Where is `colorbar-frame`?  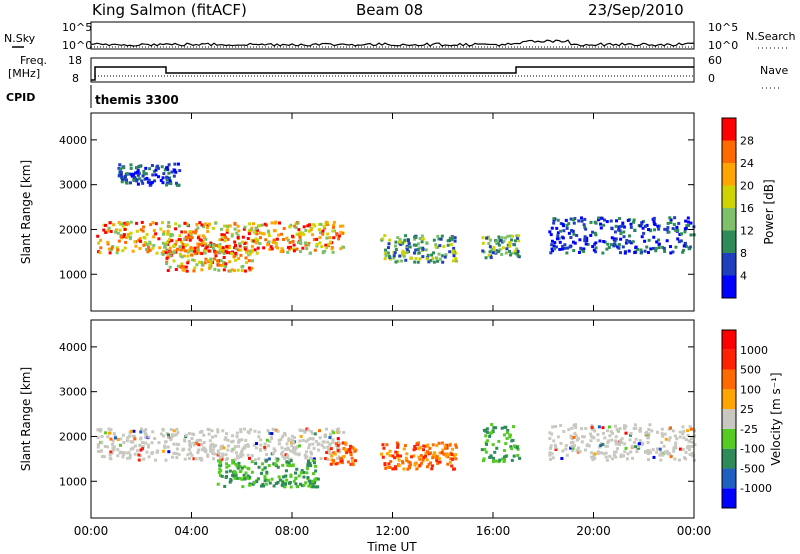
colorbar-frame is located at coordinates (729, 419).